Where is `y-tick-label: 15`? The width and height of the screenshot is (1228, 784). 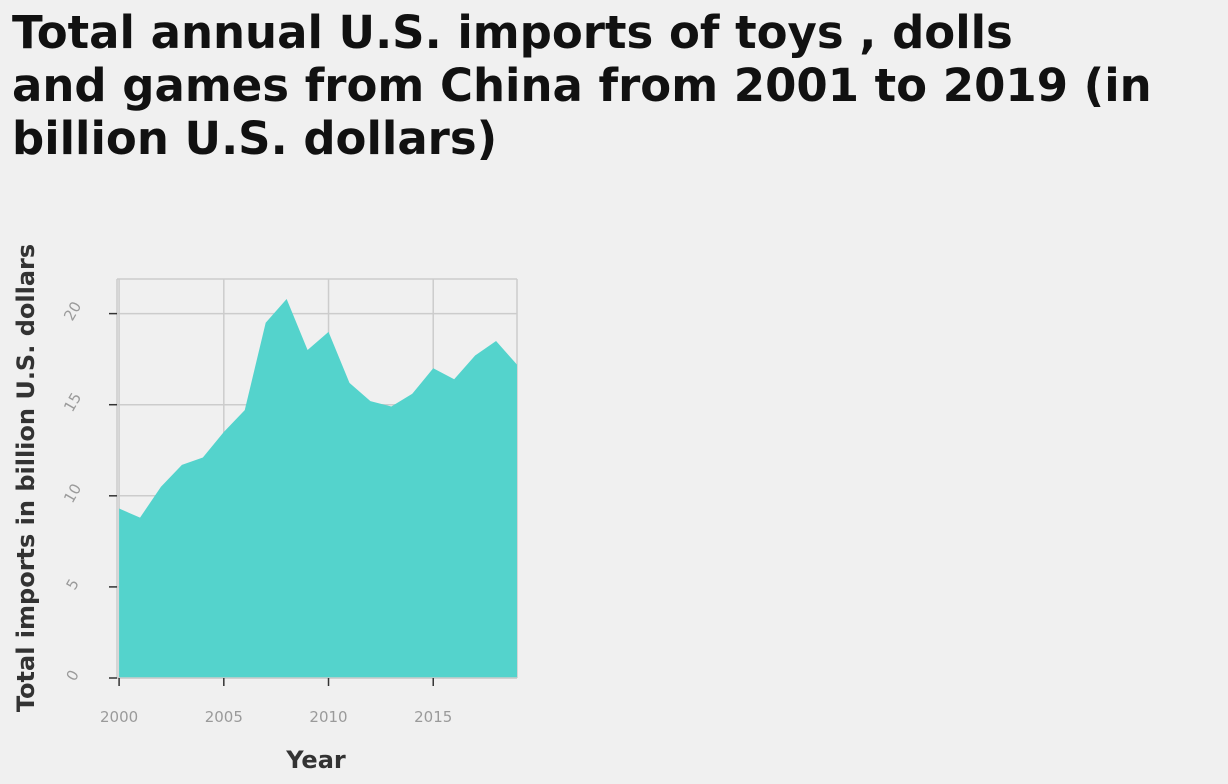 y-tick-label: 15 is located at coordinates (72, 402).